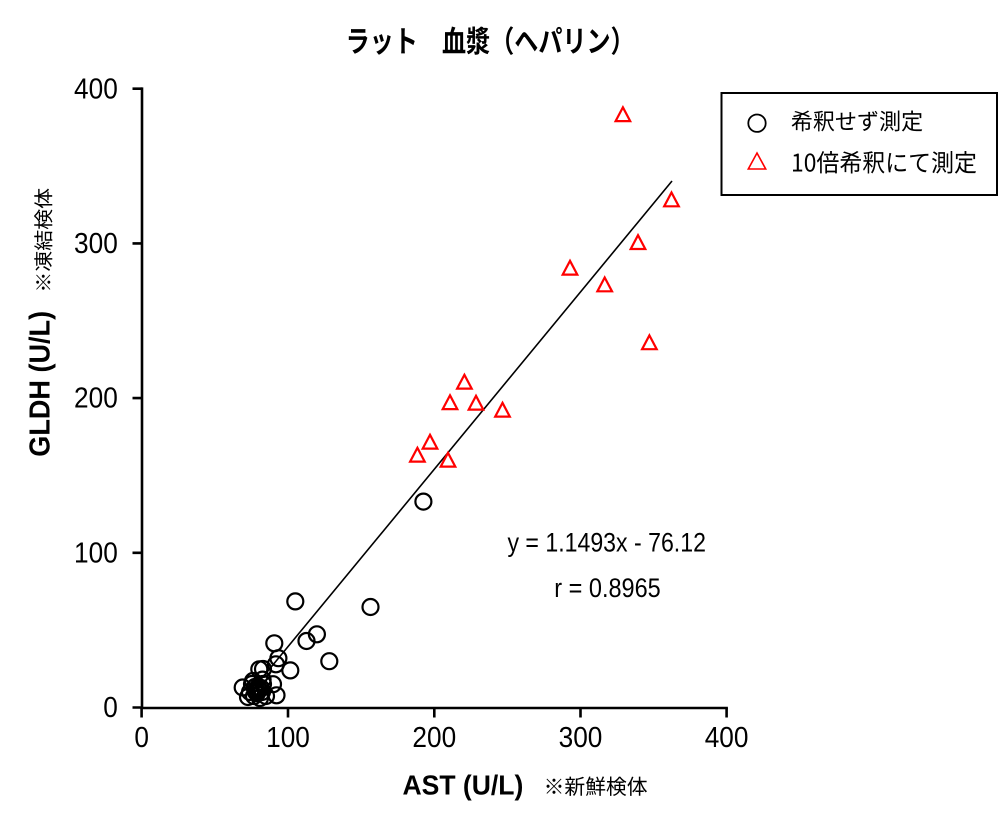  What do you see at coordinates (606, 543) in the screenshot?
I see `svg-text: y = 1.1493x - 76.12` at bounding box center [606, 543].